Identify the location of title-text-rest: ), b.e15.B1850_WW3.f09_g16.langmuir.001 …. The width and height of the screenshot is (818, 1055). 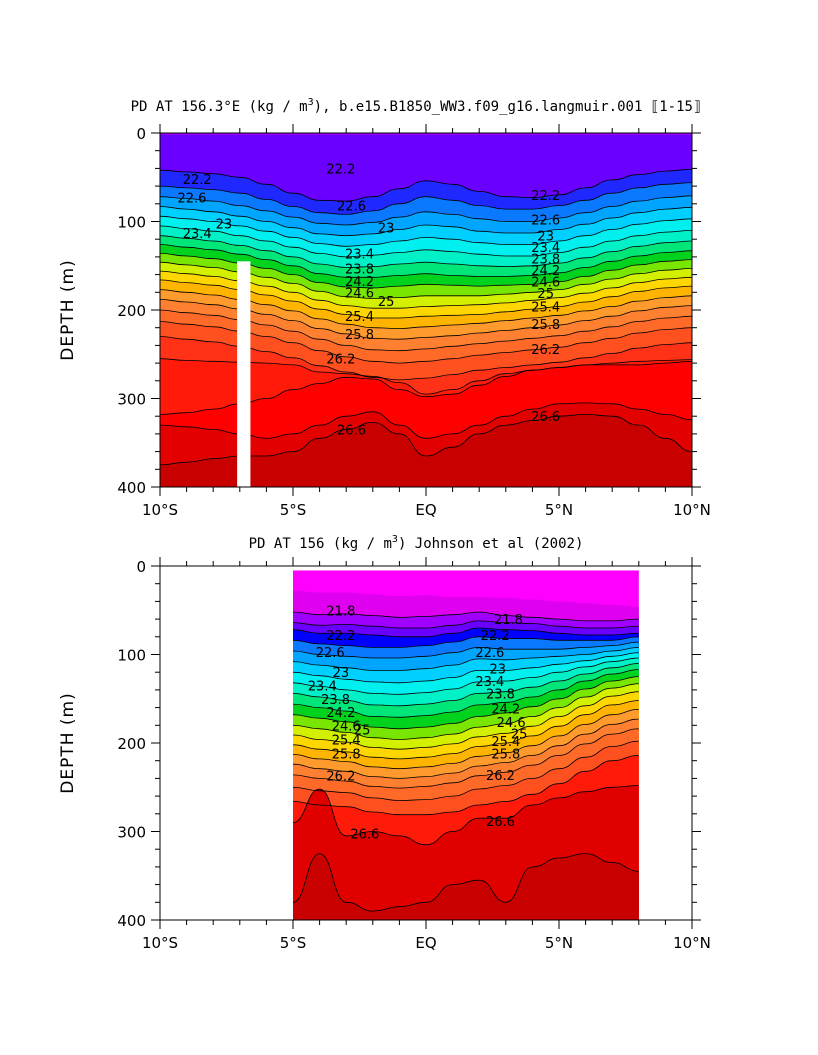
(508, 107).